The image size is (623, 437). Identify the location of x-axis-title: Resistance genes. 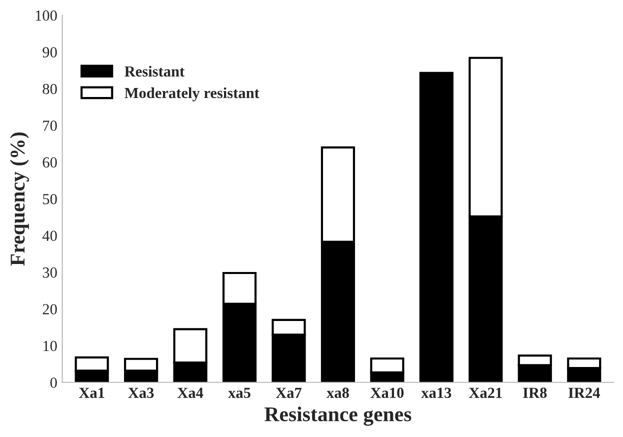
(338, 416).